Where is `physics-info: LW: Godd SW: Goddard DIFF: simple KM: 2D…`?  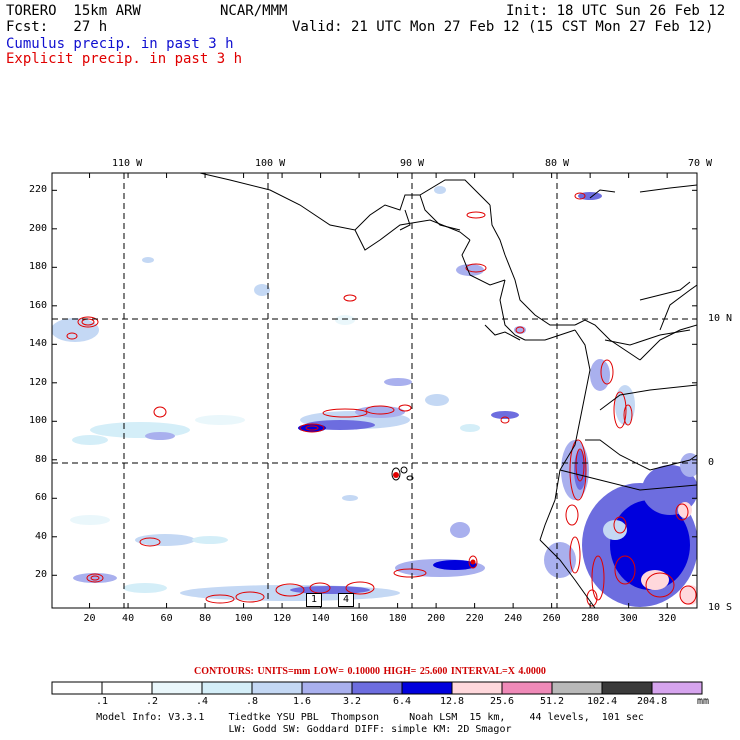 physics-info: LW: Godd SW: Goddard DIFF: simple KM: 2D… is located at coordinates (370, 729).